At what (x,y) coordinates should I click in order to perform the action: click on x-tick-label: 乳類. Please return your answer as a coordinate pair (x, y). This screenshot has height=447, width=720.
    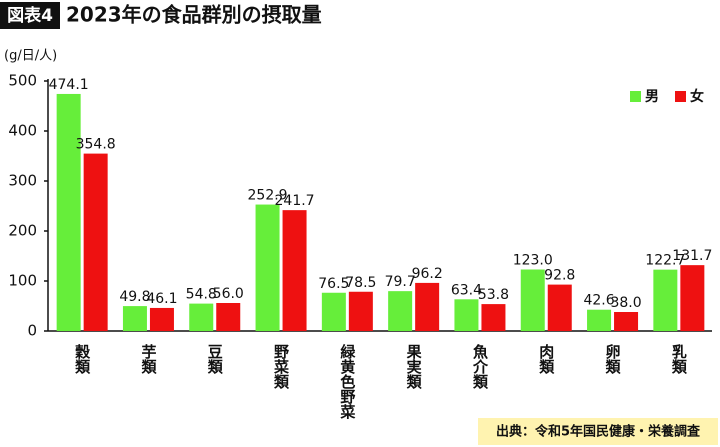
    Looking at the image, I should click on (679, 359).